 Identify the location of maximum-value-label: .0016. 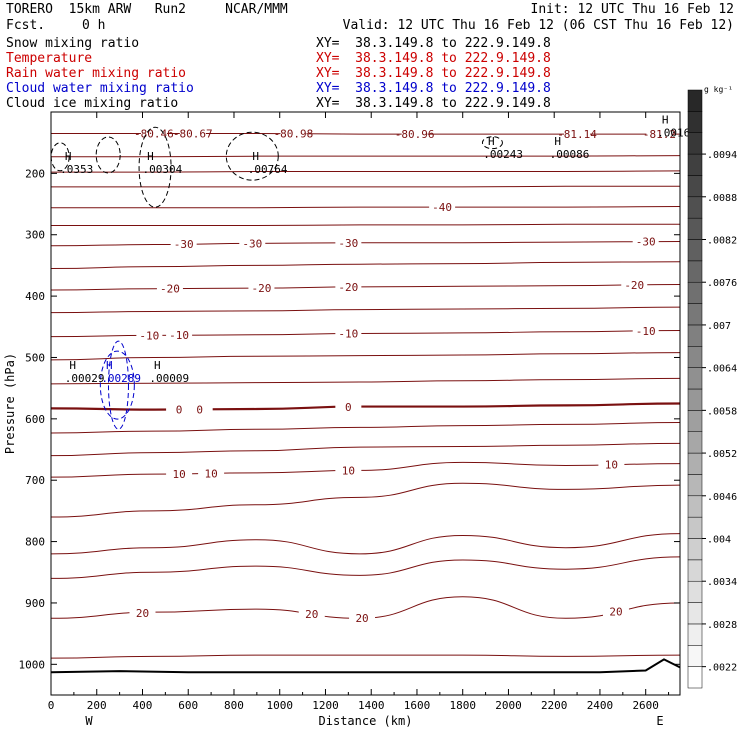
(673, 132).